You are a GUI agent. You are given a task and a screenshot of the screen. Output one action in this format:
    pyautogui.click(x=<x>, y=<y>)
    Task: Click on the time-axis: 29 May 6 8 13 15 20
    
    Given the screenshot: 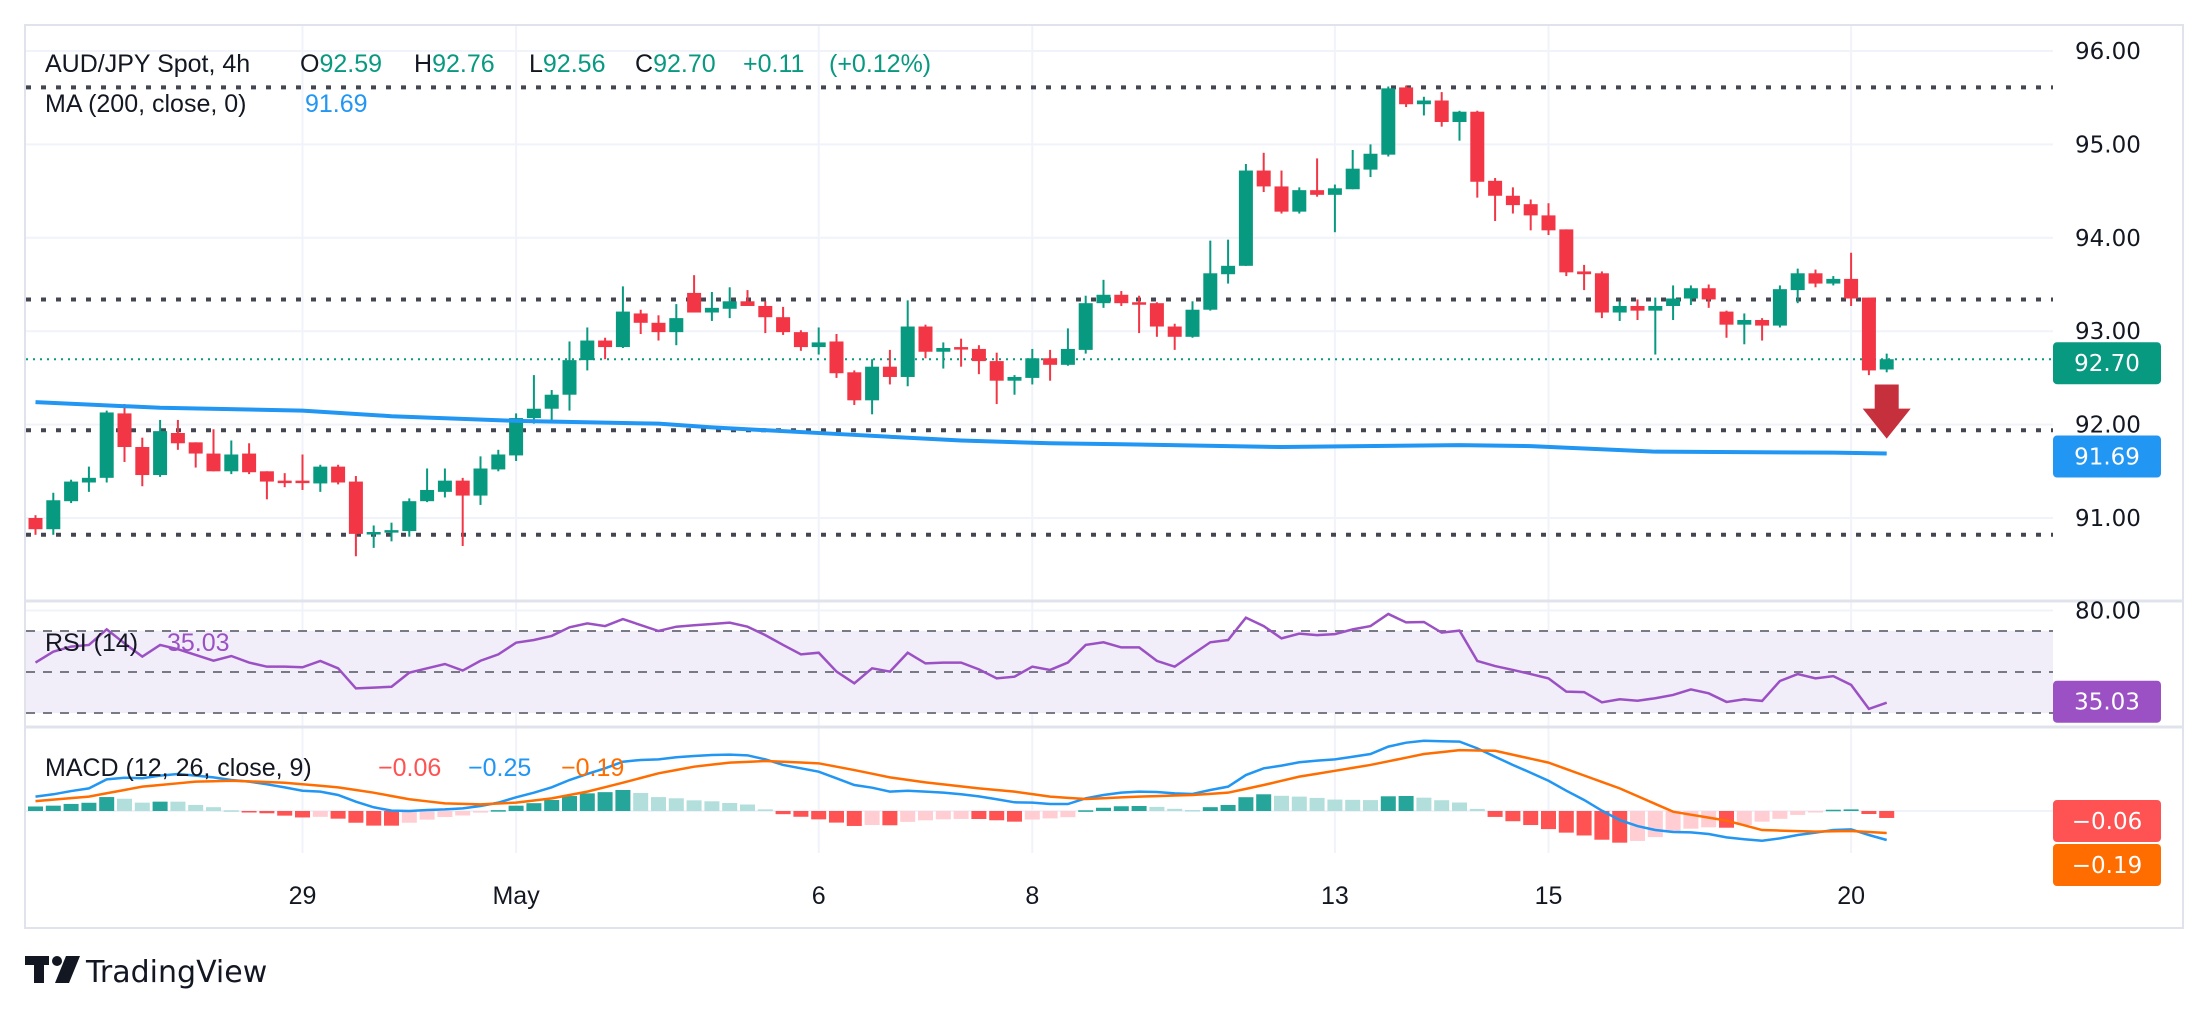 What is the action you would take?
    pyautogui.click(x=1077, y=896)
    